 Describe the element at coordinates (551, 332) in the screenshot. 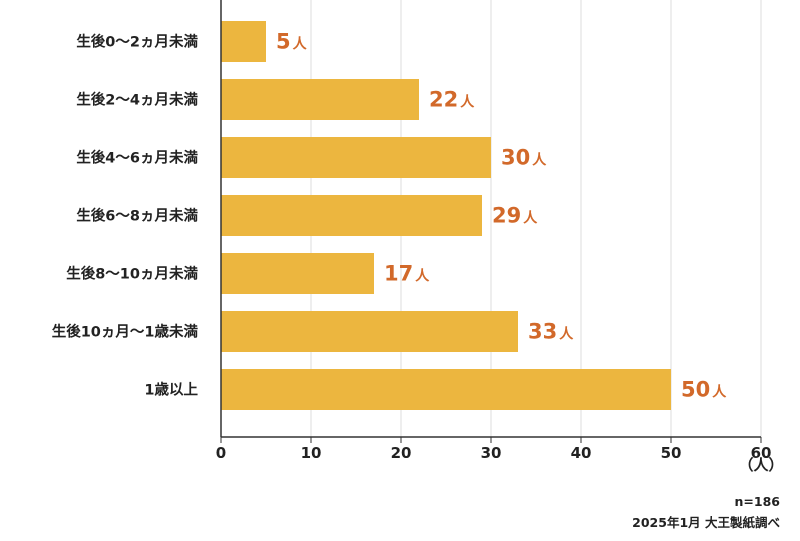

I see `data-label: 33 人` at that location.